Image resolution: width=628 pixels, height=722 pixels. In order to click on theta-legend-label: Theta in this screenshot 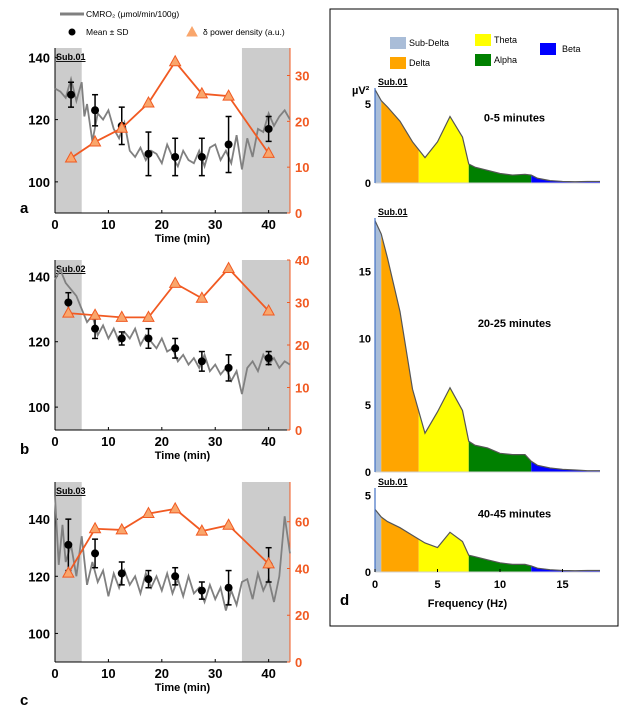, I will do `click(505, 40)`.